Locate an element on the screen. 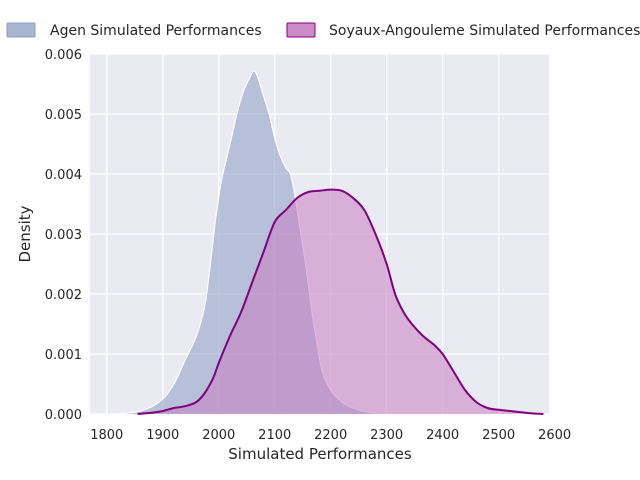  x-axis-ticks: 1800 1900 2000 2100 2200 2300 2400 2500 2600 is located at coordinates (330, 435).